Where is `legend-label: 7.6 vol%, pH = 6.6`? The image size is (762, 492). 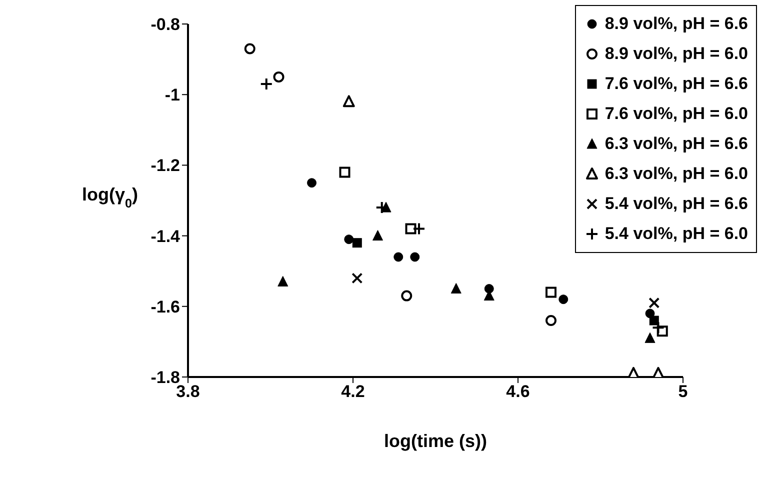
legend-label: 7.6 vol%, pH = 6.6 is located at coordinates (676, 84).